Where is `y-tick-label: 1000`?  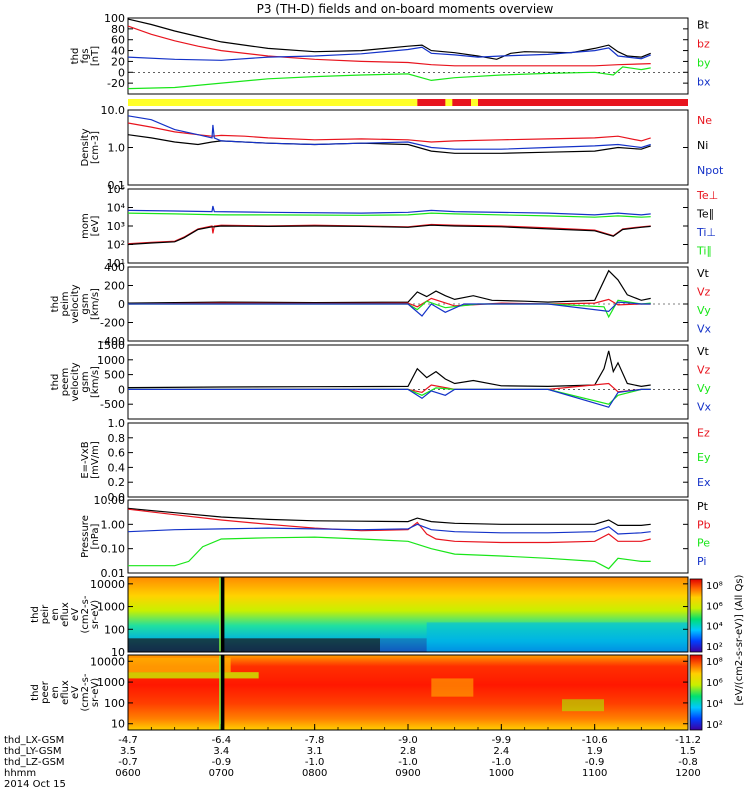
y-tick-label: 1000 is located at coordinates (111, 682).